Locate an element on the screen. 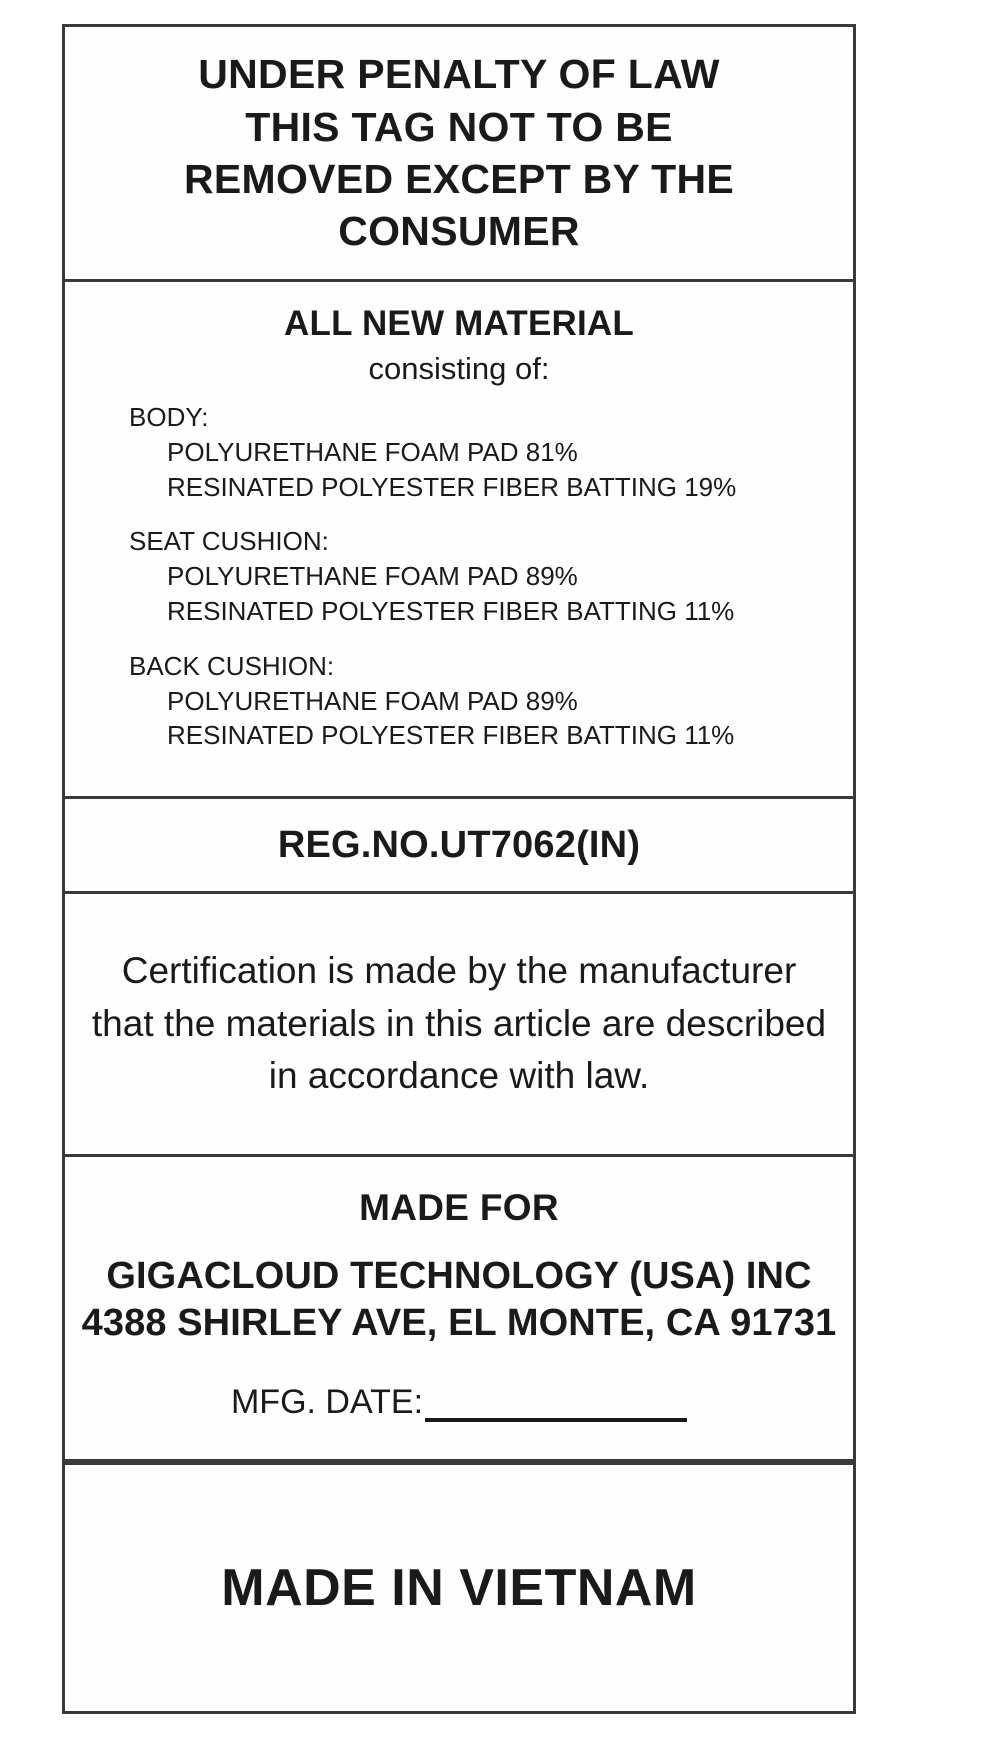  country-of-origin: MADE IN VIETNAM is located at coordinates (459, 1588).